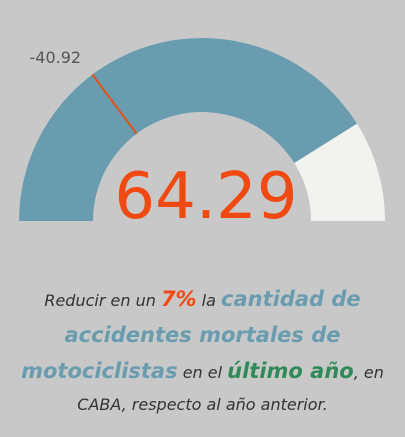 The image size is (405, 437). I want to click on gauge-target-label: -40.92, so click(56, 57).